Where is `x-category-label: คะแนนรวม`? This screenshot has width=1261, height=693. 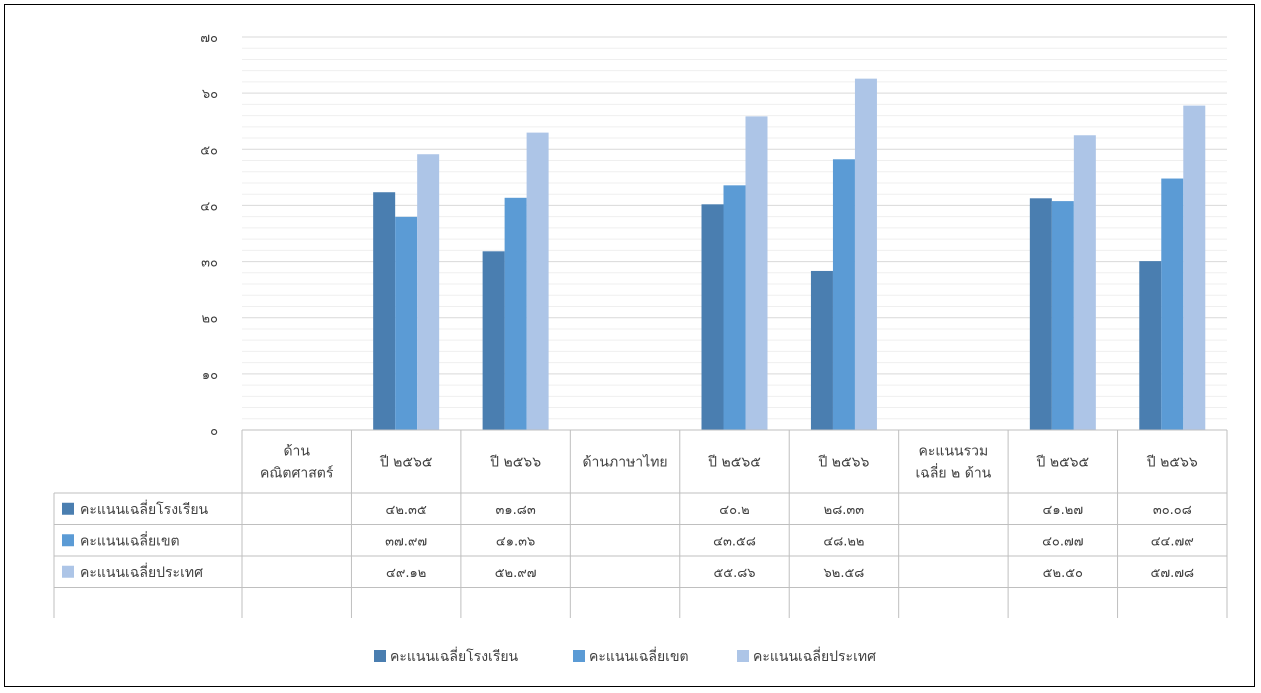 x-category-label: คะแนนรวม is located at coordinates (954, 452).